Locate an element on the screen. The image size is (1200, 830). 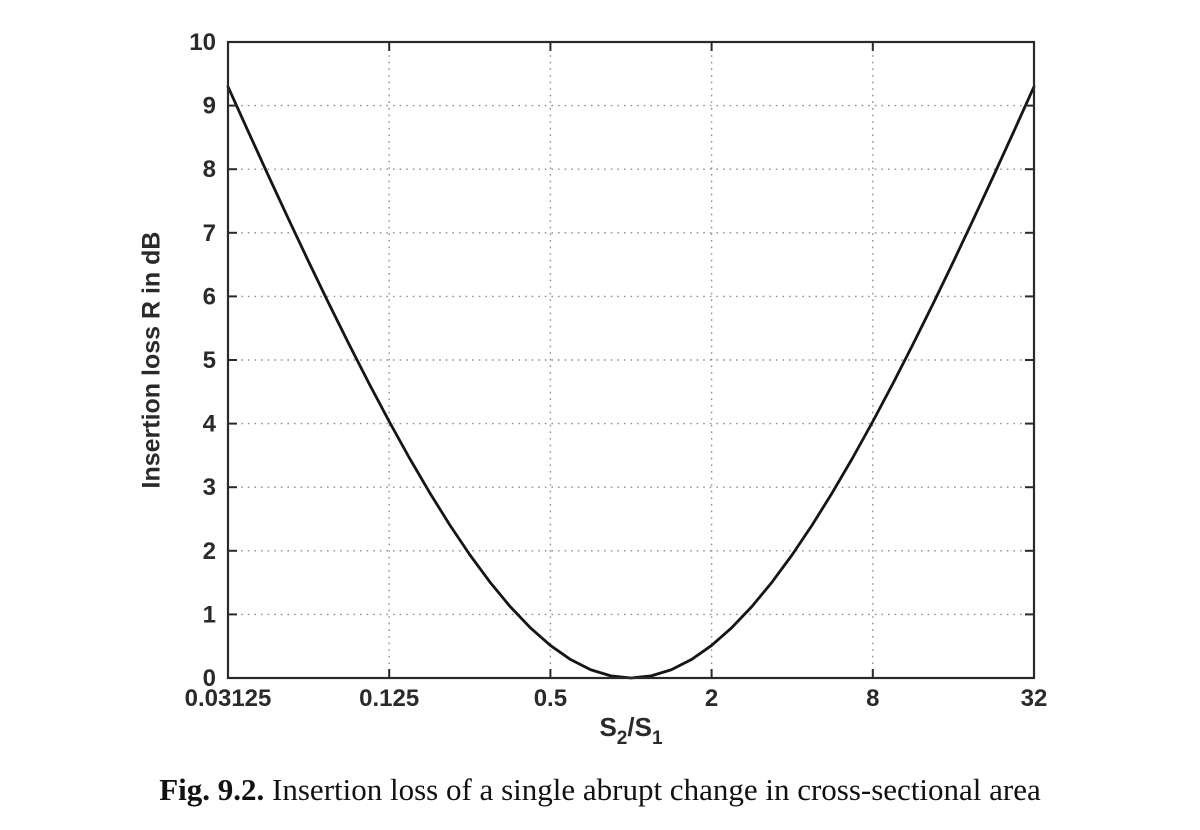
x-tick-label: 0.5 is located at coordinates (550, 698).